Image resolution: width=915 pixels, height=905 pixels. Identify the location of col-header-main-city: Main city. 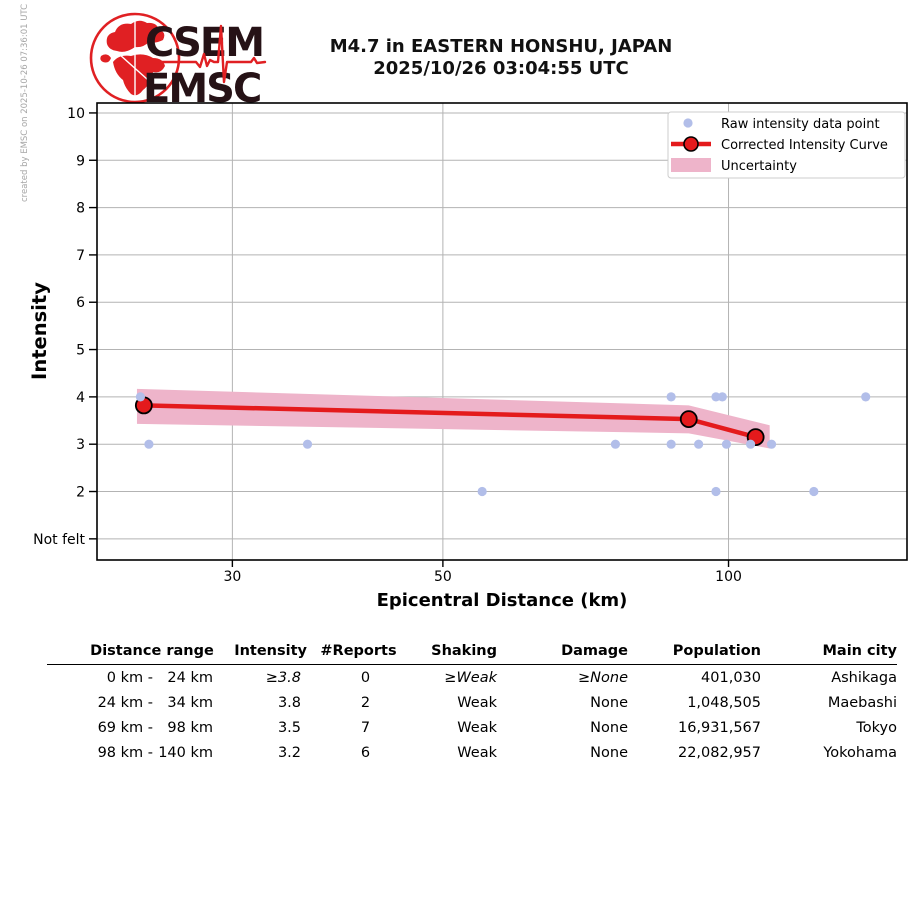
(859, 651).